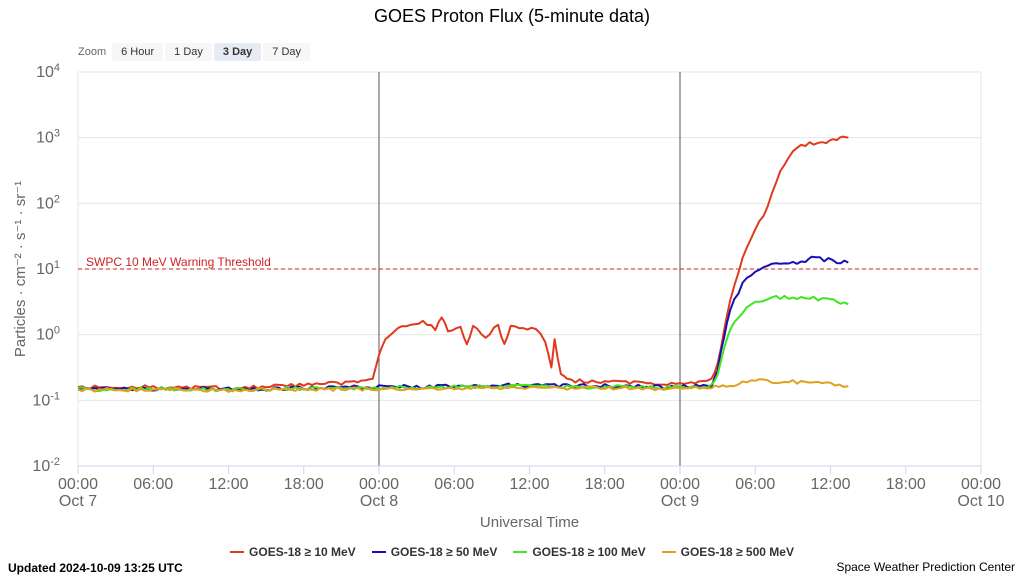  What do you see at coordinates (48, 202) in the screenshot?
I see `y-tick-label: 10²` at bounding box center [48, 202].